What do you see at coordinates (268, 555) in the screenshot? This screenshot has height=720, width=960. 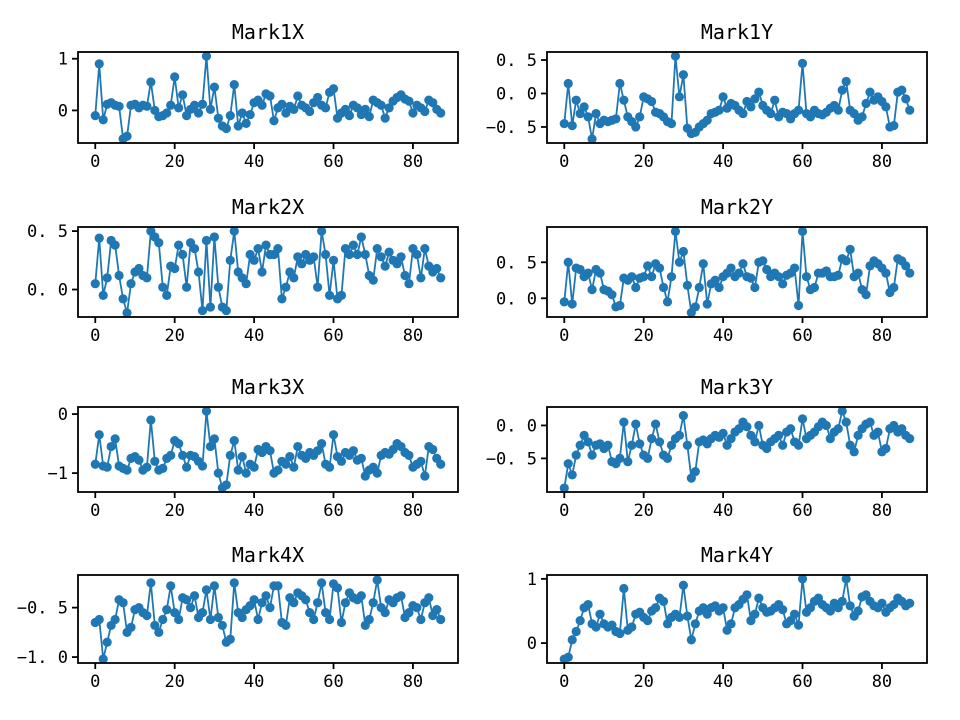 I see `subplot-title-mark4x: Mark4X` at bounding box center [268, 555].